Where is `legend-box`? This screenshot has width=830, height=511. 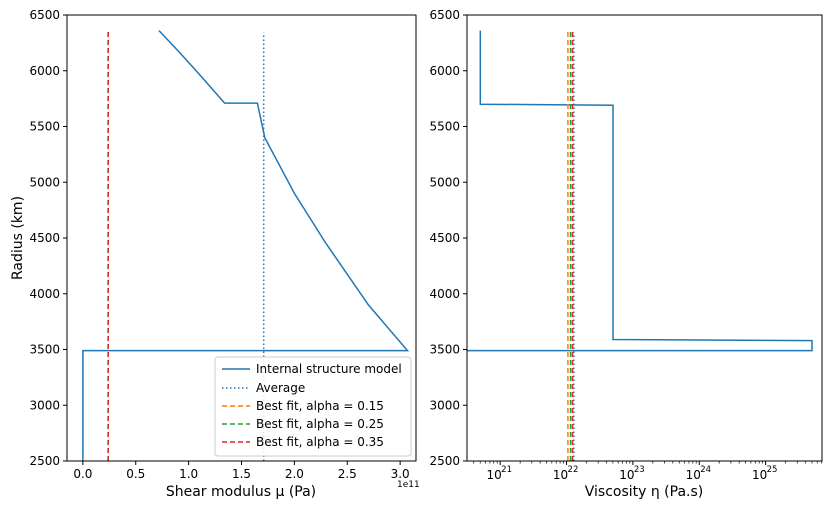
legend-box is located at coordinates (313, 406).